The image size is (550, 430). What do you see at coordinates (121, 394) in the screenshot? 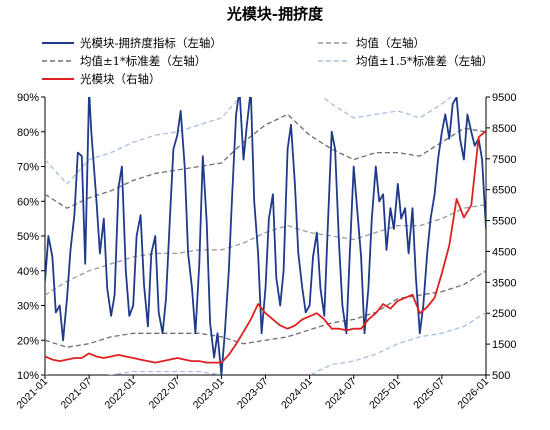
I see `x-tick-label: 2022-01` at bounding box center [121, 394].